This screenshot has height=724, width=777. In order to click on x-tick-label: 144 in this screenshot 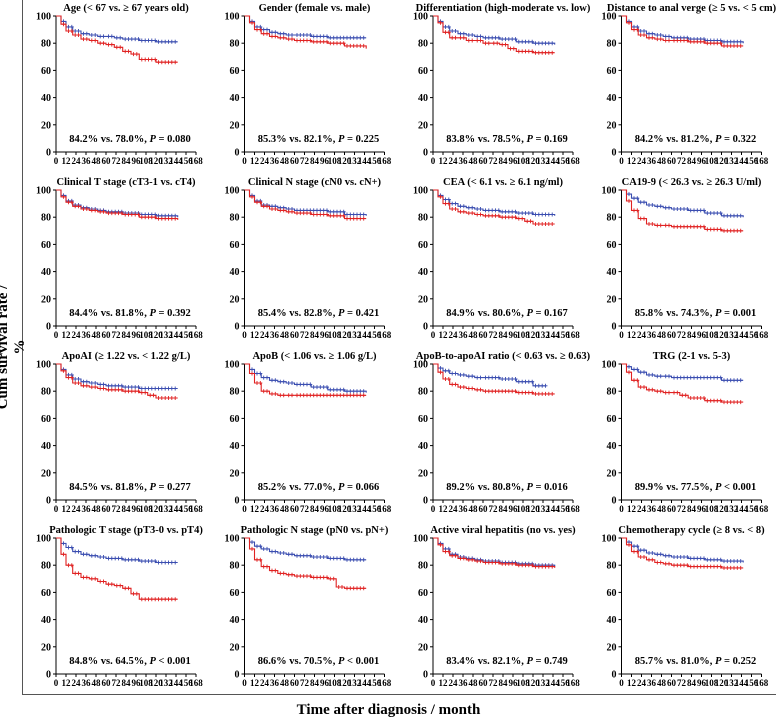, I will do `click(176, 161)`.